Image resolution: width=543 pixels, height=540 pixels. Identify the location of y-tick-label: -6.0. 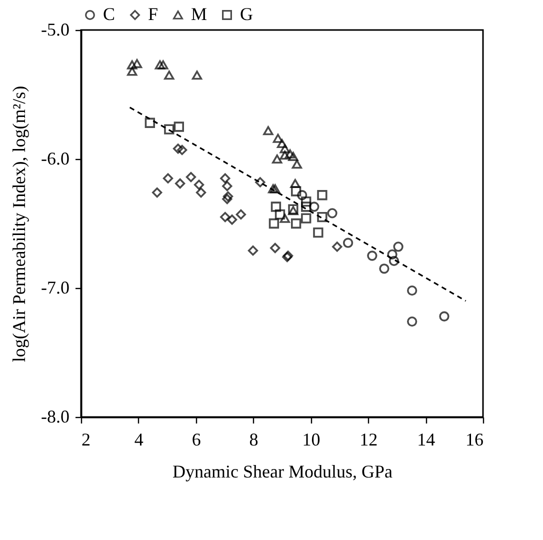
(55, 158).